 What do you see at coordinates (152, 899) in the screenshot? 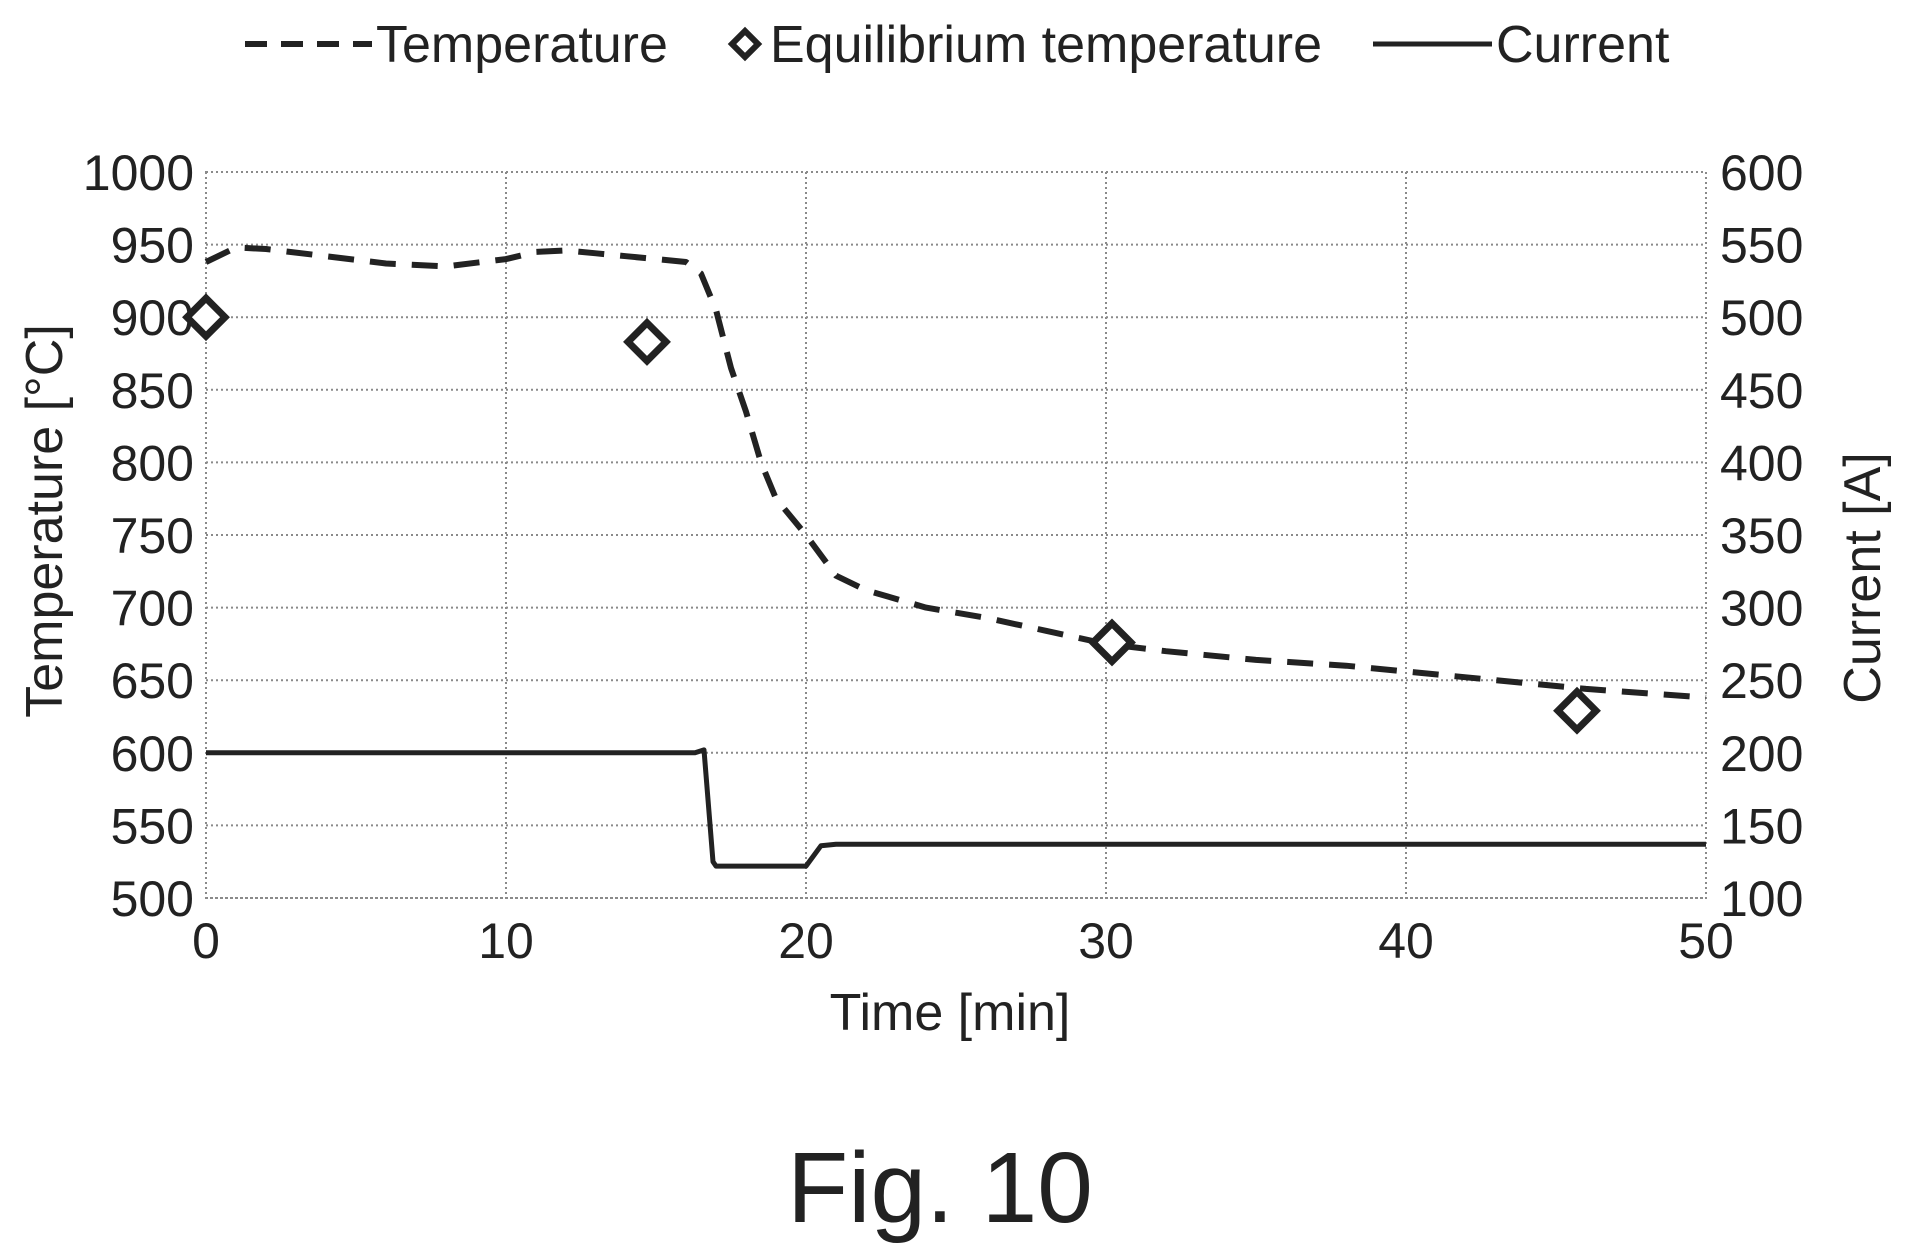
I see `y-tick-label: 500` at bounding box center [152, 899].